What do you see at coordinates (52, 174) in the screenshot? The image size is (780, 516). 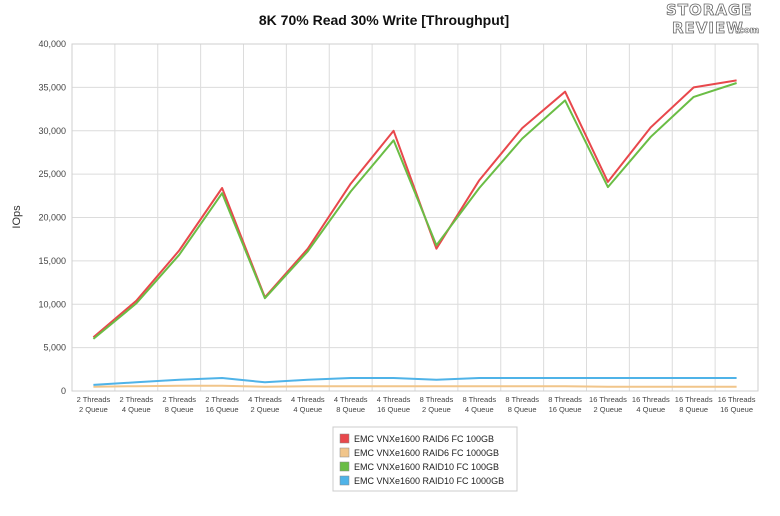 I see `y-tick-label: 25,000` at bounding box center [52, 174].